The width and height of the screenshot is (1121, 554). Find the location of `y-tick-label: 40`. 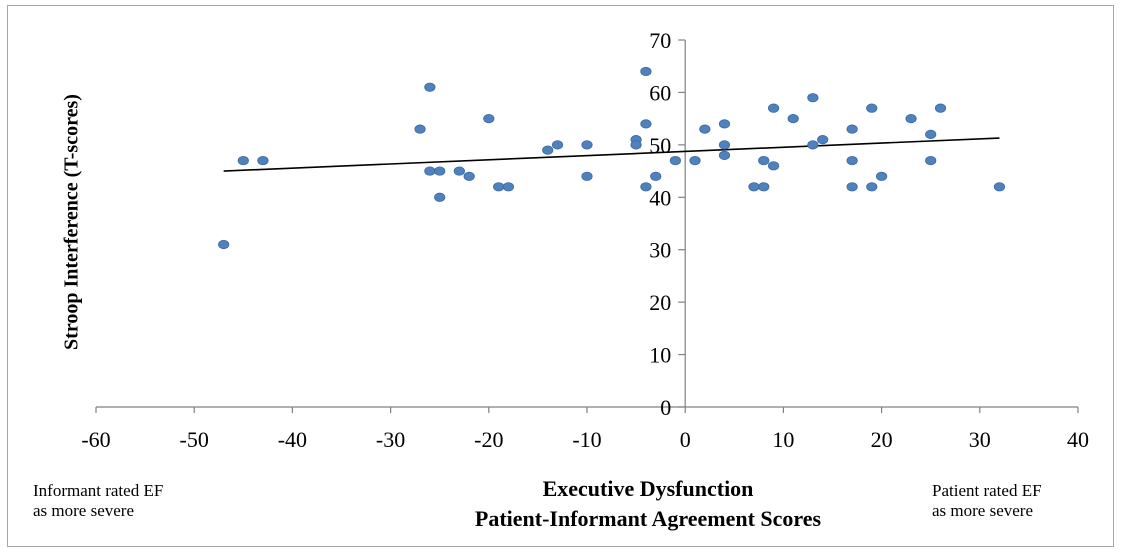

y-tick-label: 40 is located at coordinates (660, 197).